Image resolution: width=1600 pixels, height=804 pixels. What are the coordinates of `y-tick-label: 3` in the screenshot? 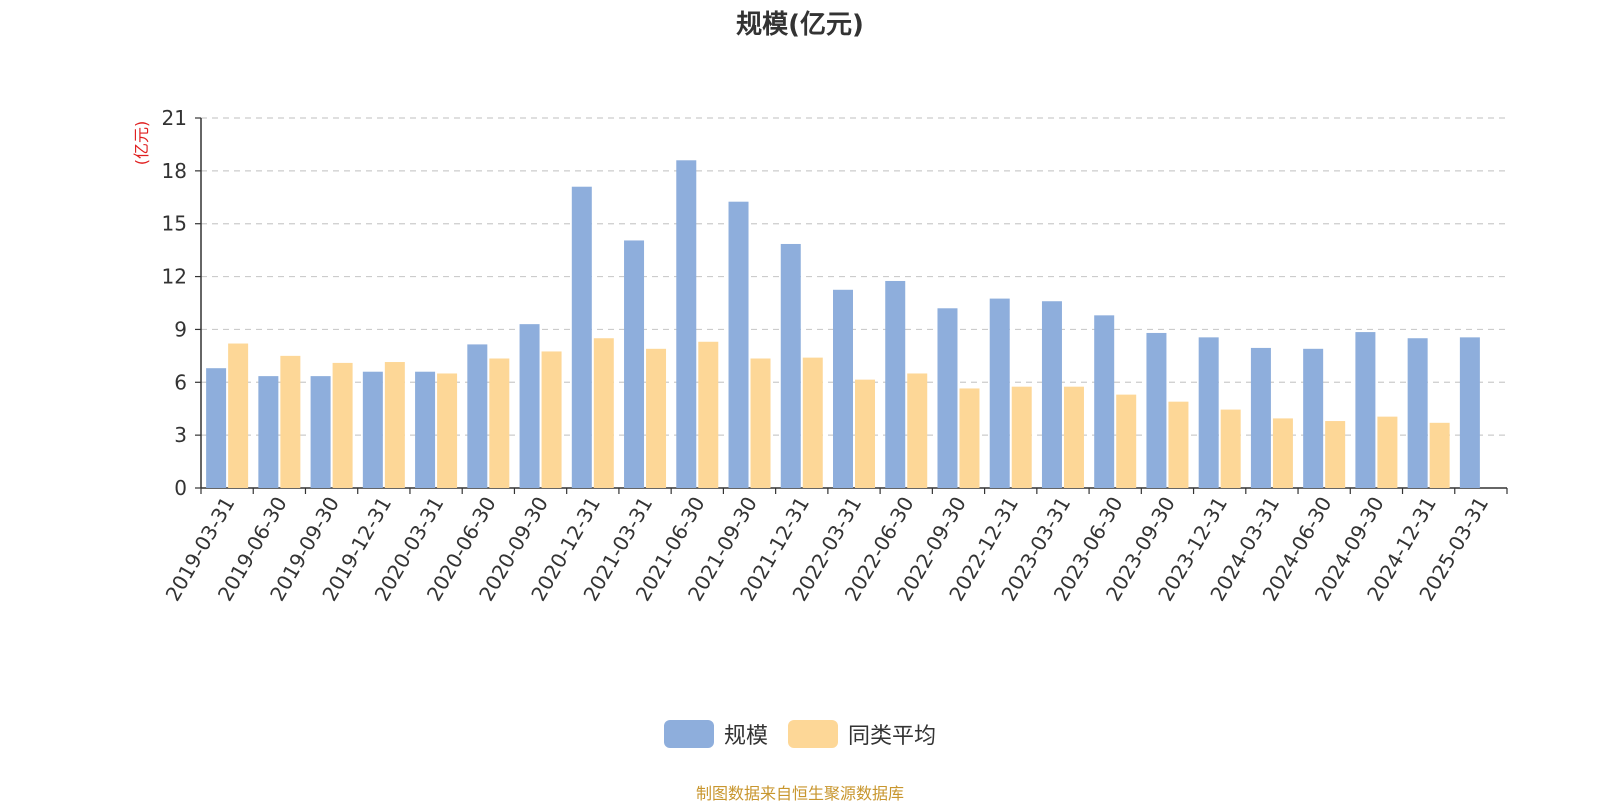 It's located at (180, 435).